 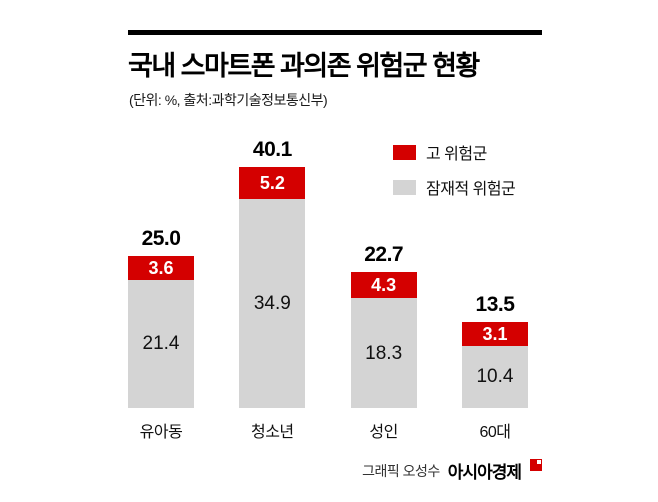 I want to click on bar-segment-potential-risk: 18.3, so click(x=383, y=353).